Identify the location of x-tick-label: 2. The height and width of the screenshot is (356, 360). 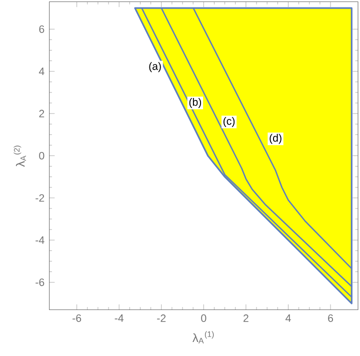
(246, 318).